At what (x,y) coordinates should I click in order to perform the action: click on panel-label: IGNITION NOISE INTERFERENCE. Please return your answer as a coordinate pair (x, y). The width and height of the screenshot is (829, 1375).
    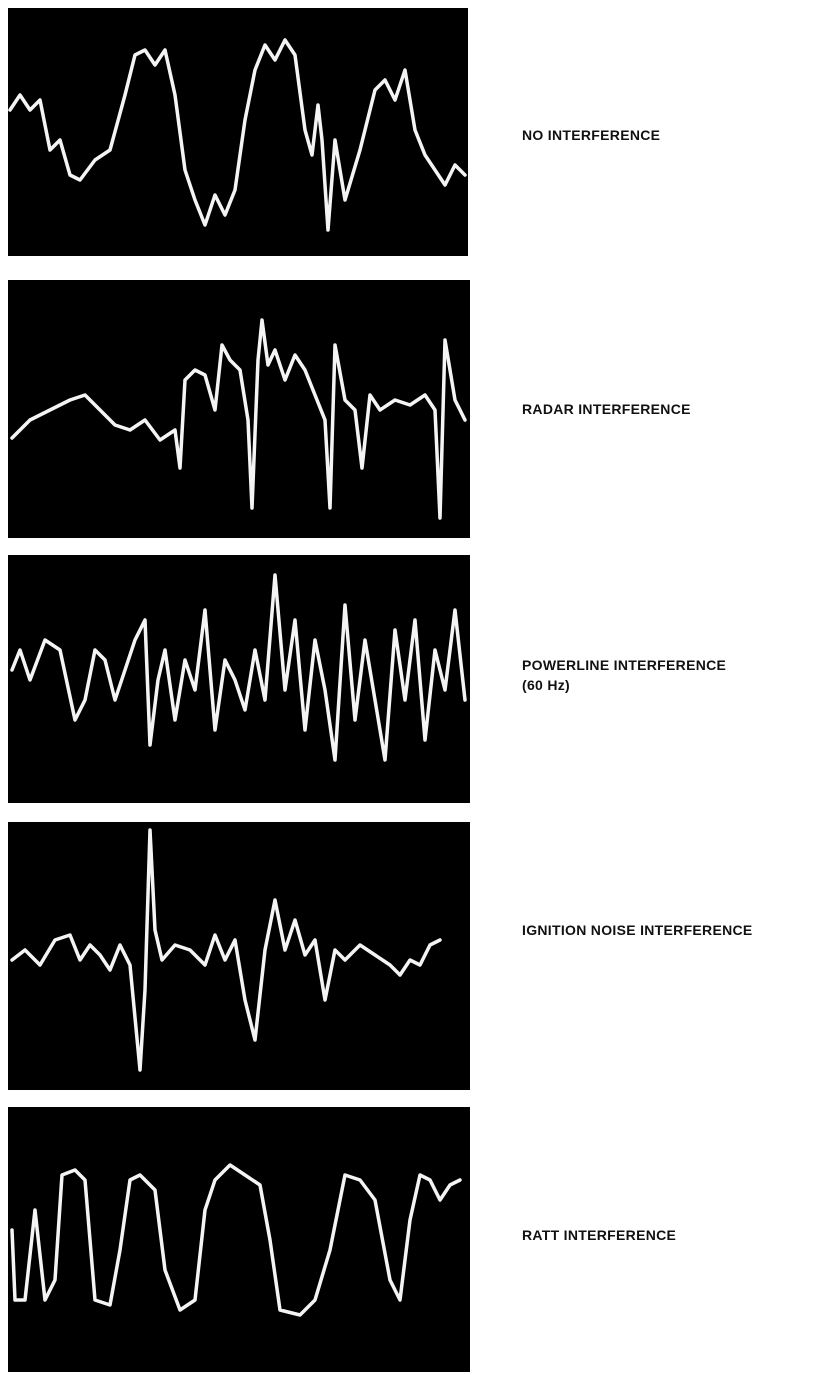
    Looking at the image, I should click on (637, 930).